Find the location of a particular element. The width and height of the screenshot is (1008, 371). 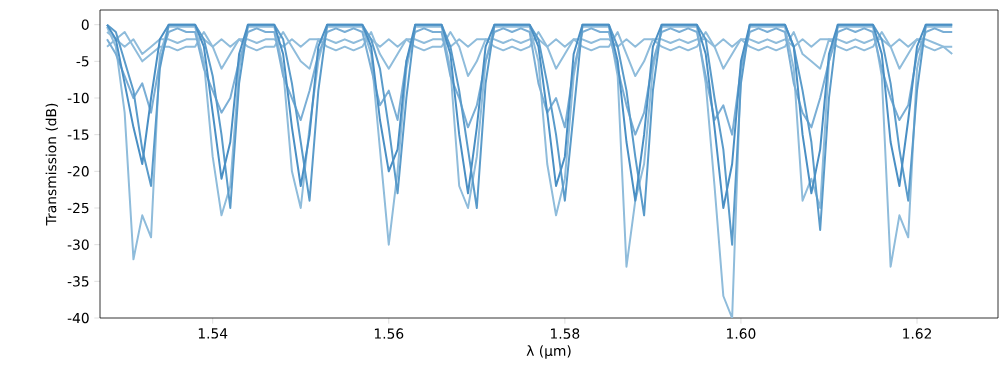

x-tick-label: 1.56 is located at coordinates (389, 333).